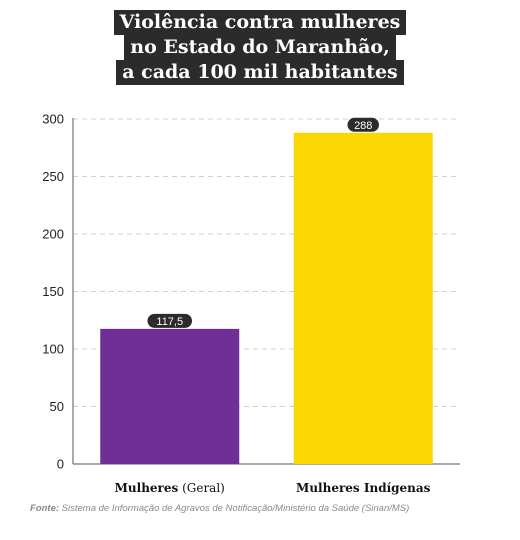 This screenshot has height=540, width=520. Describe the element at coordinates (57, 406) in the screenshot. I see `y-tick-label-50: 50` at that location.